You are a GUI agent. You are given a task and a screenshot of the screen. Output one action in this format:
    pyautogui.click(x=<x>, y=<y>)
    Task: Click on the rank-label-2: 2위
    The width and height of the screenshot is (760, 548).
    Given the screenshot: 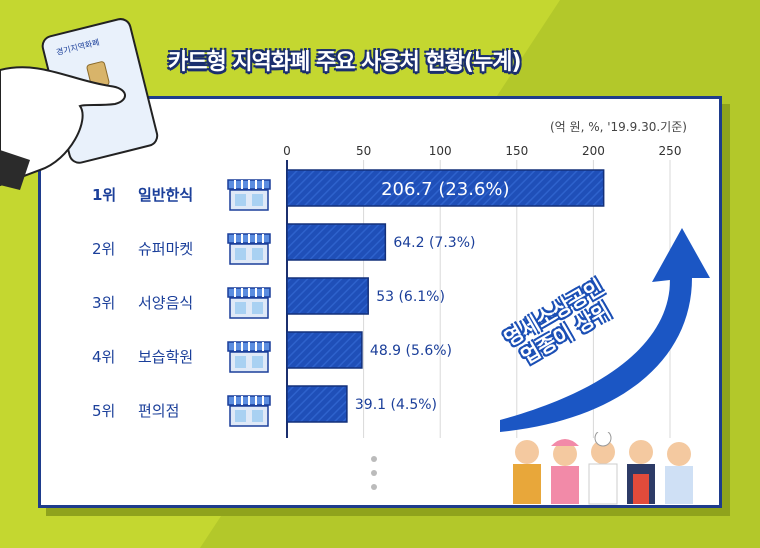 What is the action you would take?
    pyautogui.click(x=104, y=249)
    